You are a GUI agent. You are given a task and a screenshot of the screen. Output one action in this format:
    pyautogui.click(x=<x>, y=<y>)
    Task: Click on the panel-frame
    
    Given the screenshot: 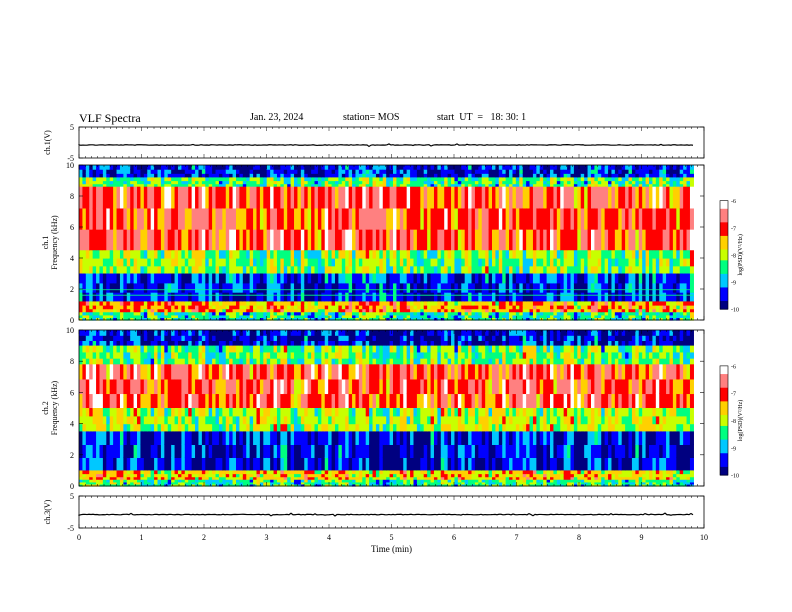 What is the action you would take?
    pyautogui.click(x=391, y=142)
    